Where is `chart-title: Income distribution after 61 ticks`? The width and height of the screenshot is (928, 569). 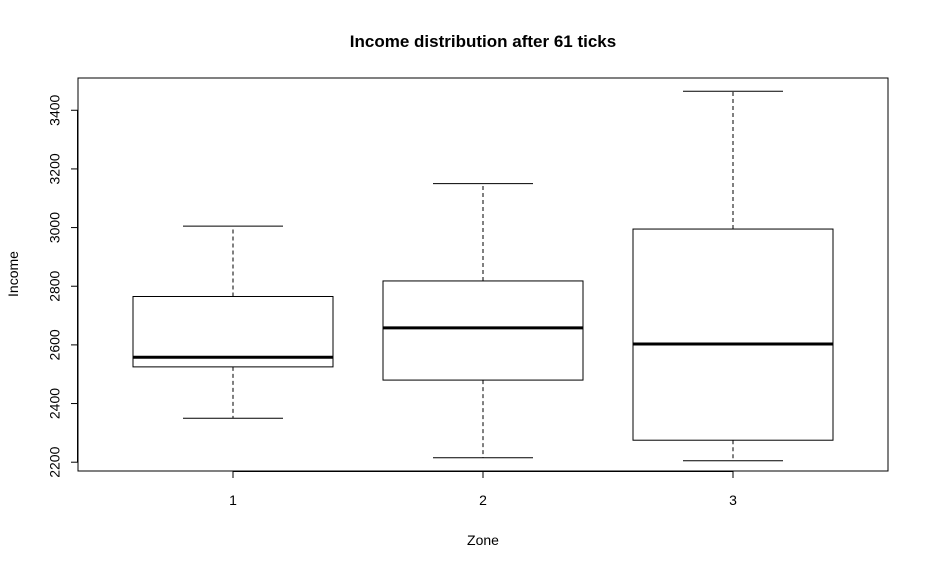 chart-title: Income distribution after 61 ticks is located at coordinates (483, 41).